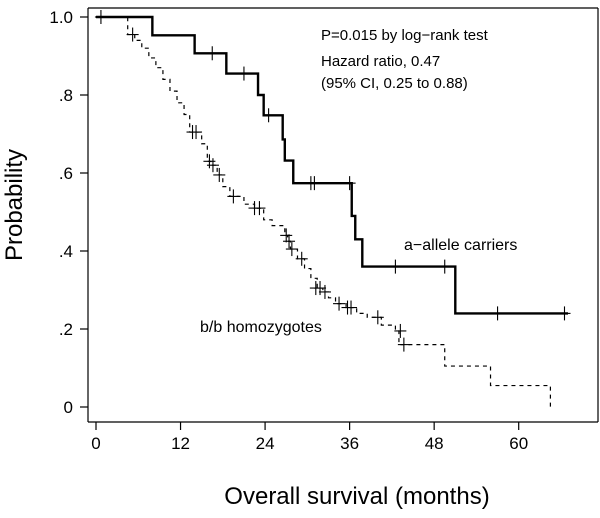  What do you see at coordinates (180, 443) in the screenshot?
I see `x-tick-label: 12` at bounding box center [180, 443].